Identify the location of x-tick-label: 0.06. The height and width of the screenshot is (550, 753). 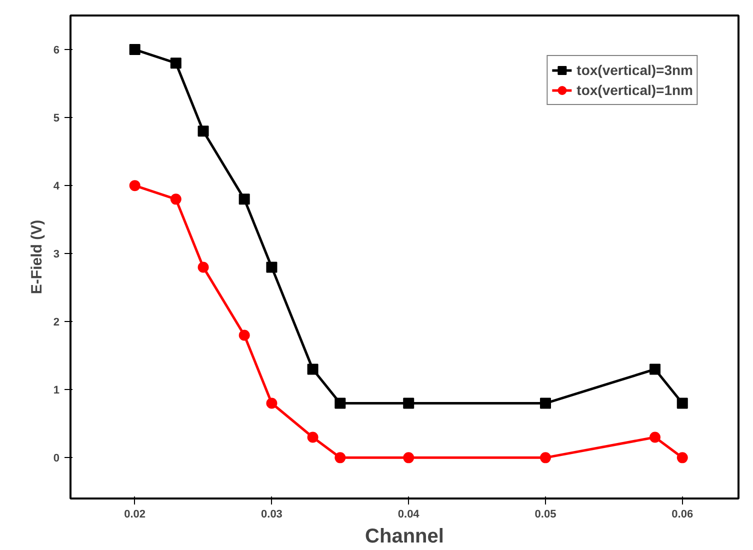
(683, 514).